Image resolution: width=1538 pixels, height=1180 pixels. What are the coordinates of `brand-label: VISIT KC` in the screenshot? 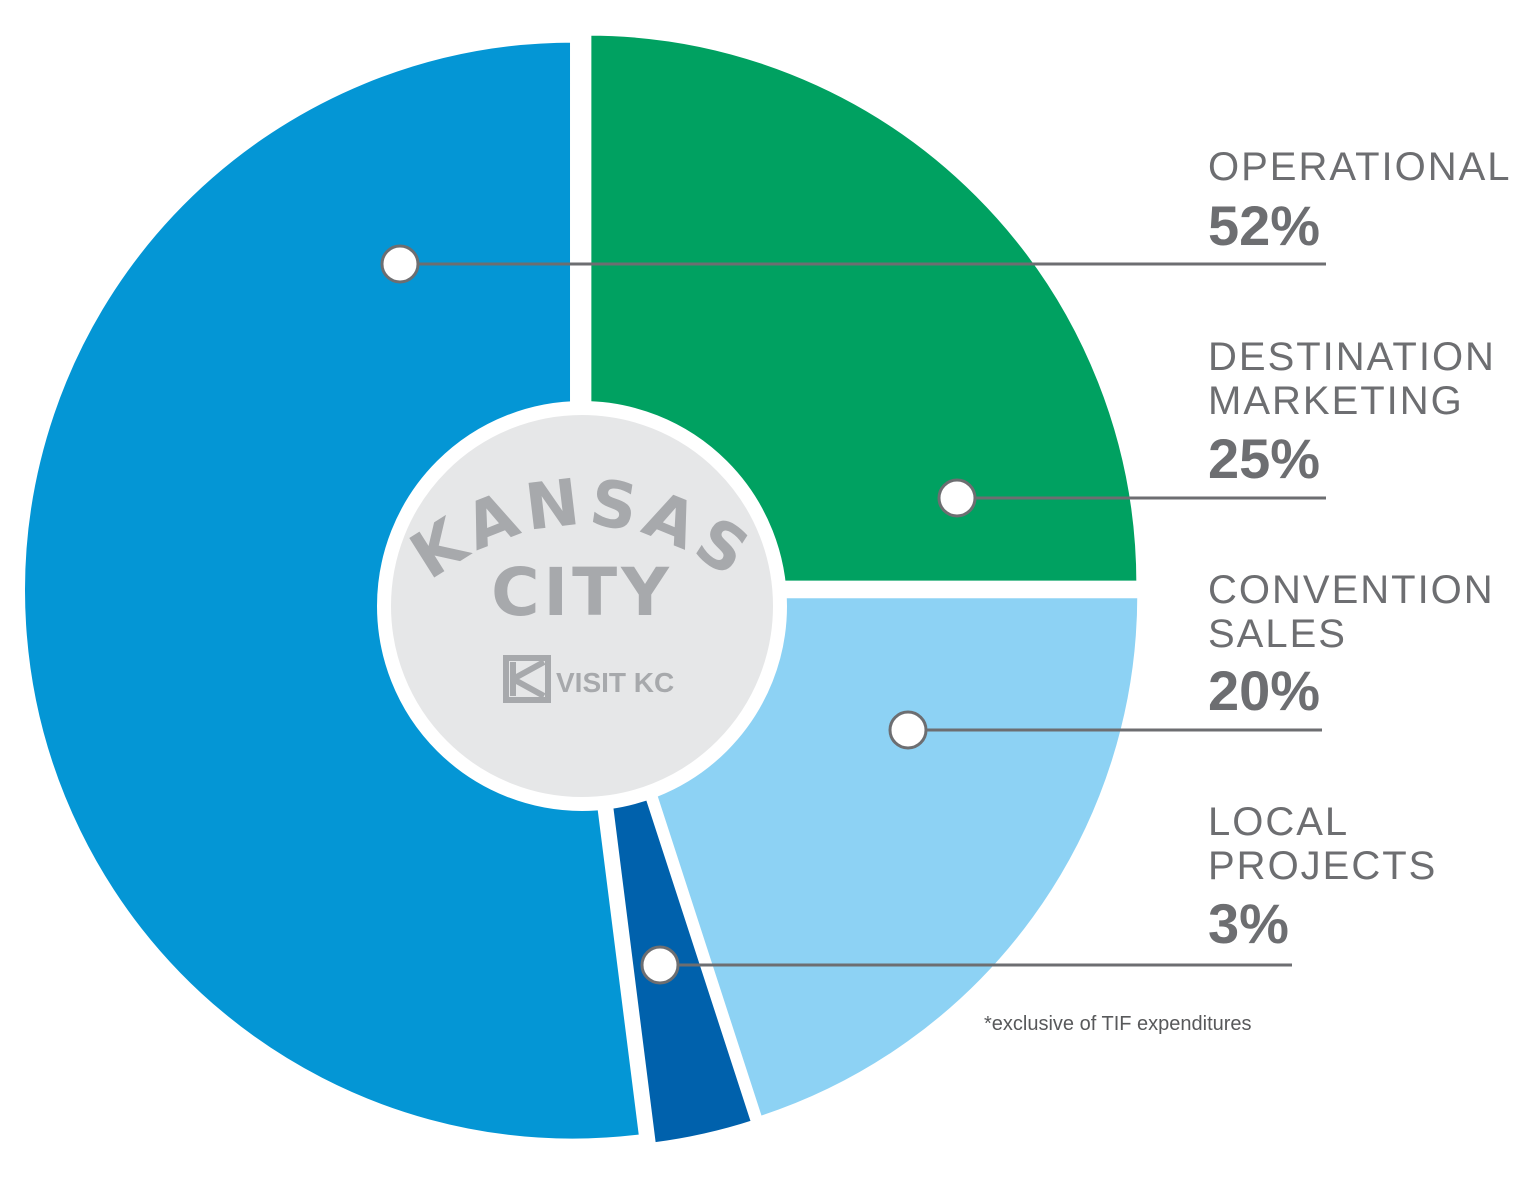 It's located at (615, 682).